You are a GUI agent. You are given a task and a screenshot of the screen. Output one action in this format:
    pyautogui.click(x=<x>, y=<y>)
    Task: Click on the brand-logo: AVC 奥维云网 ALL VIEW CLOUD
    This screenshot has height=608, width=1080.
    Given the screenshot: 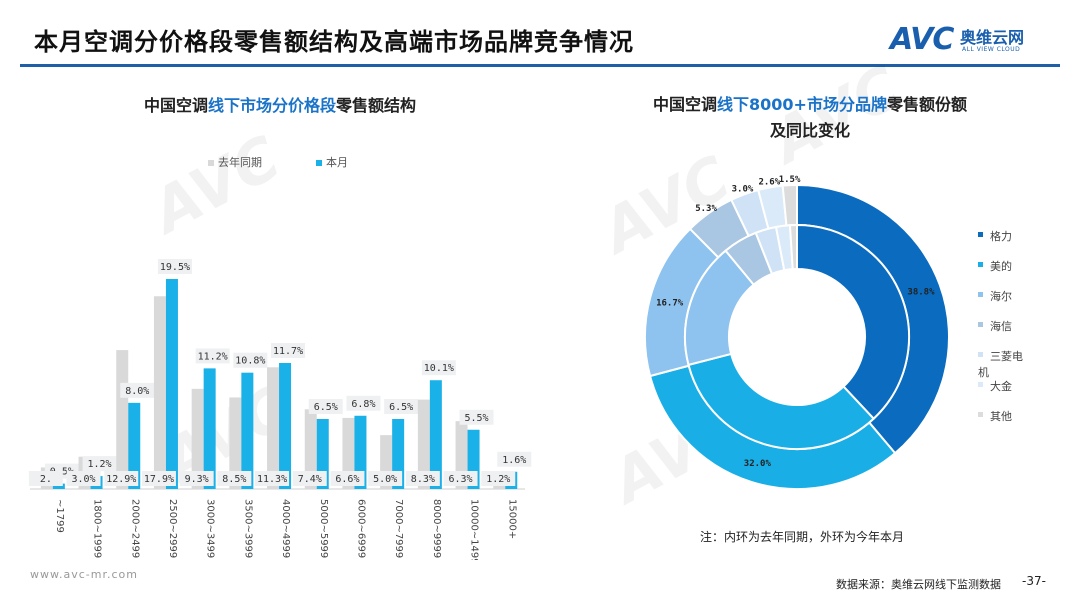 What is the action you would take?
    pyautogui.click(x=975, y=42)
    